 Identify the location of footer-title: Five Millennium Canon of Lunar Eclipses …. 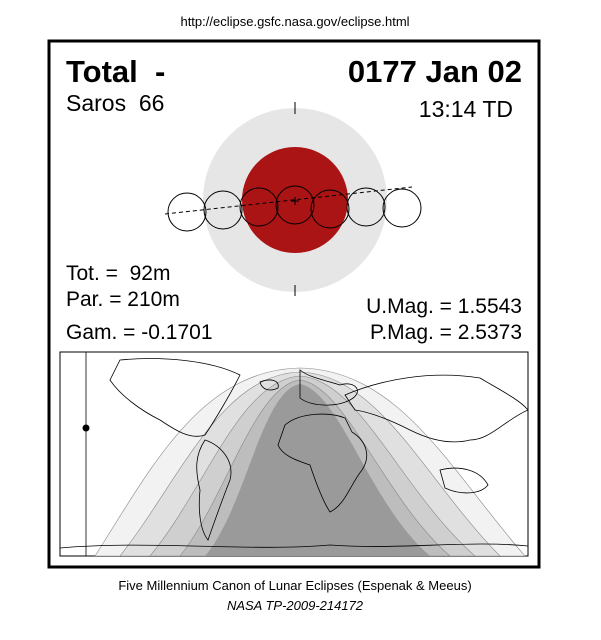
(294, 585).